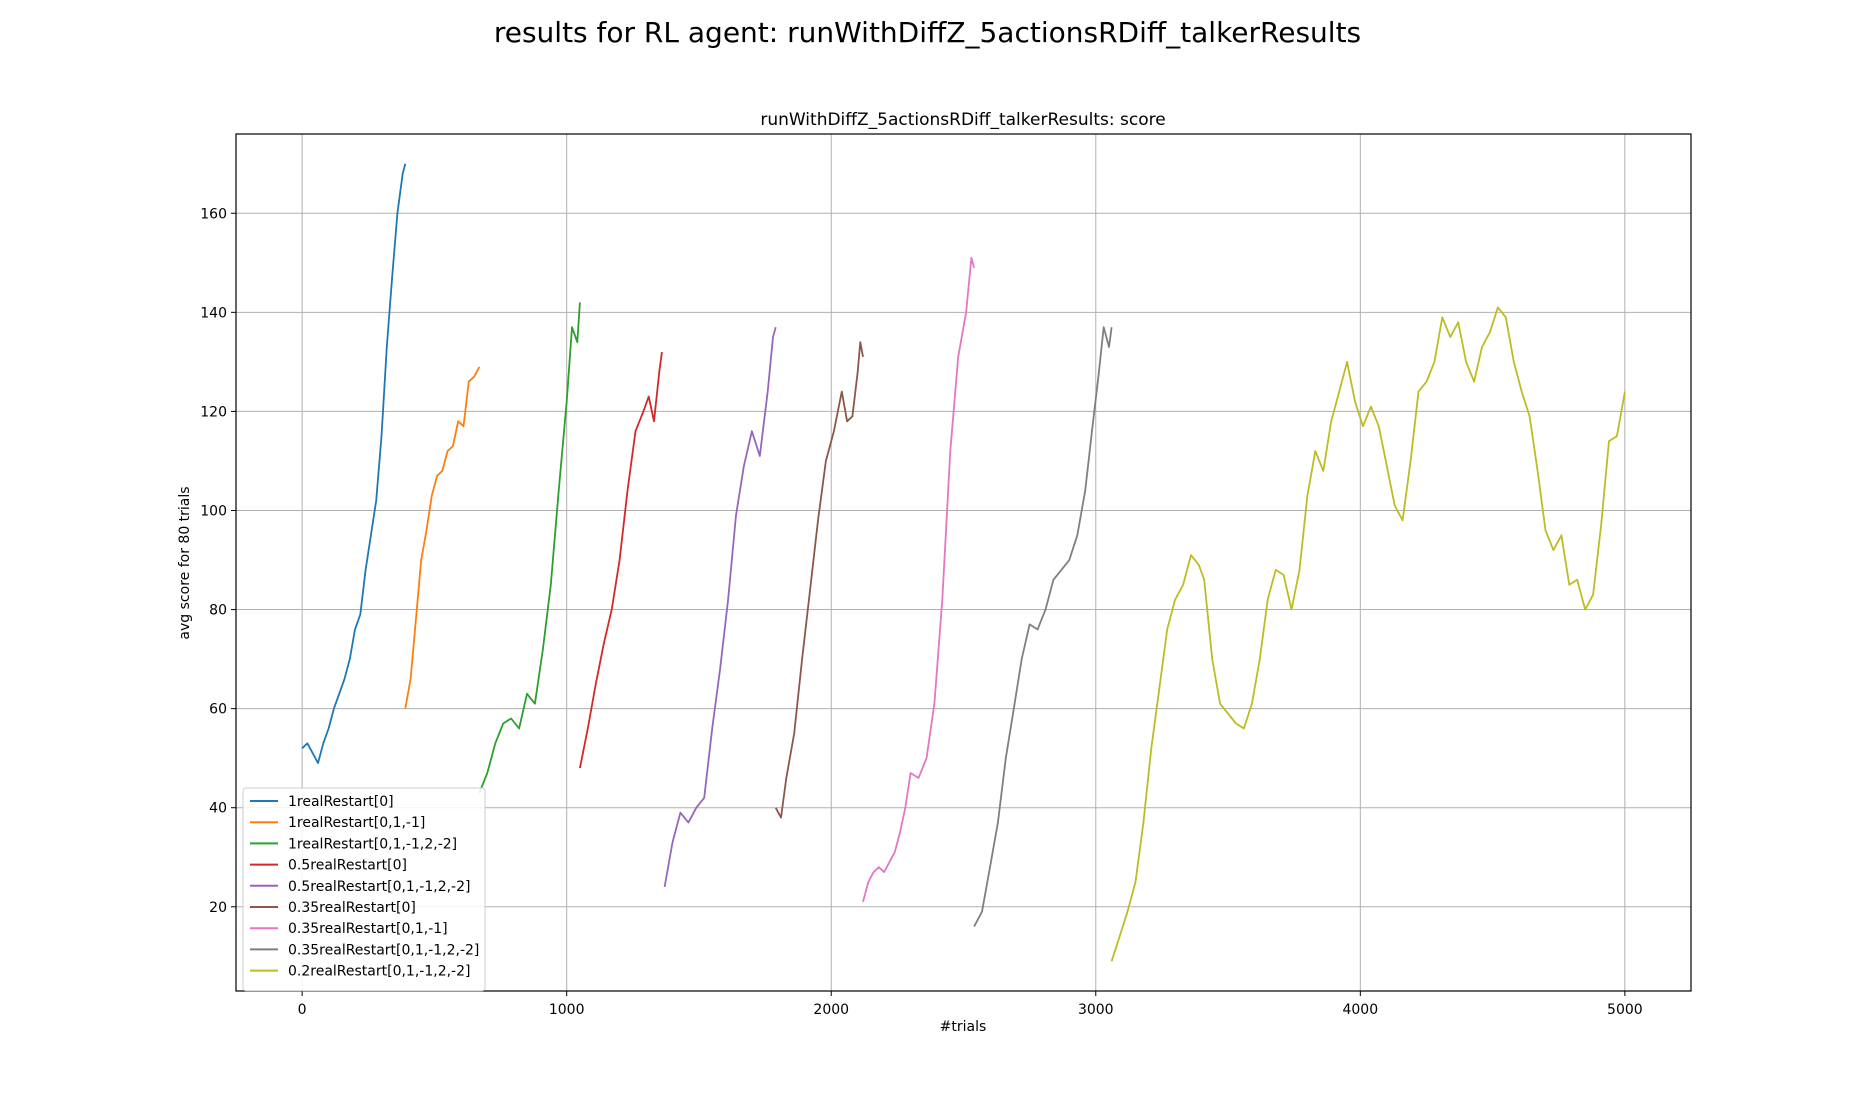 This screenshot has width=1855, height=1100. What do you see at coordinates (1625, 1010) in the screenshot?
I see `x-tick-label: 5000` at bounding box center [1625, 1010].